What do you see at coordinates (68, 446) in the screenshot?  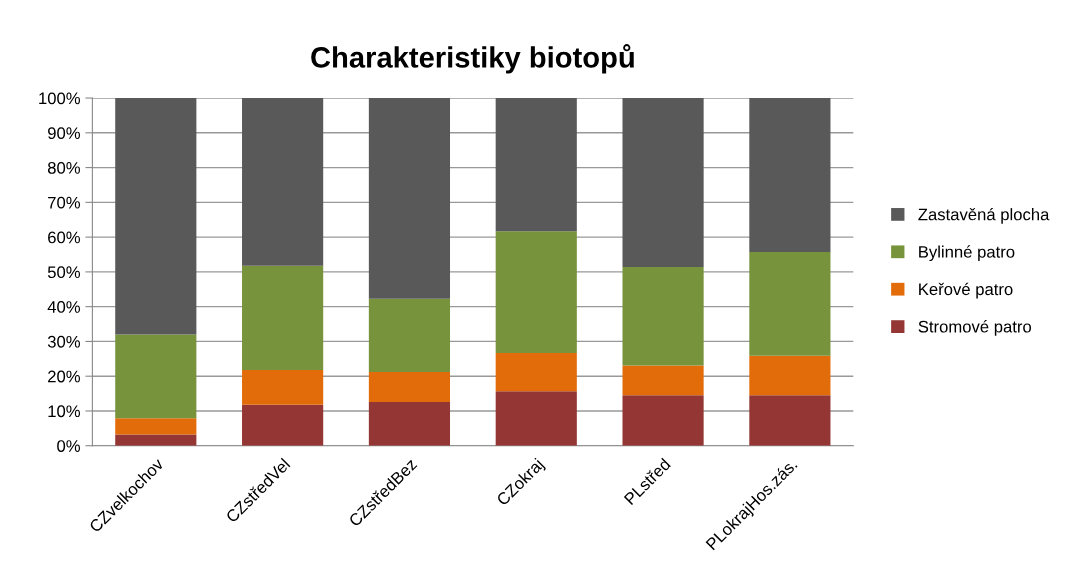 I see `y-tick-label: 0%` at bounding box center [68, 446].